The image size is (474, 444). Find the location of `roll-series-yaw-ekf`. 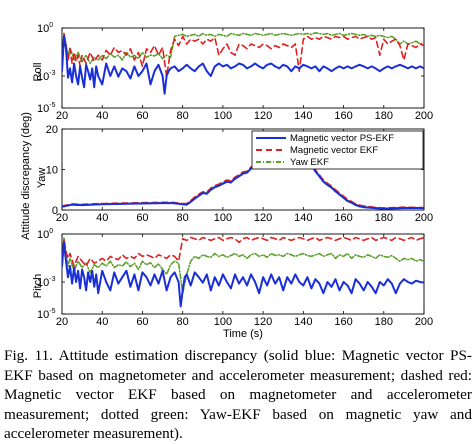

roll-series-yaw-ekf is located at coordinates (243, 51).